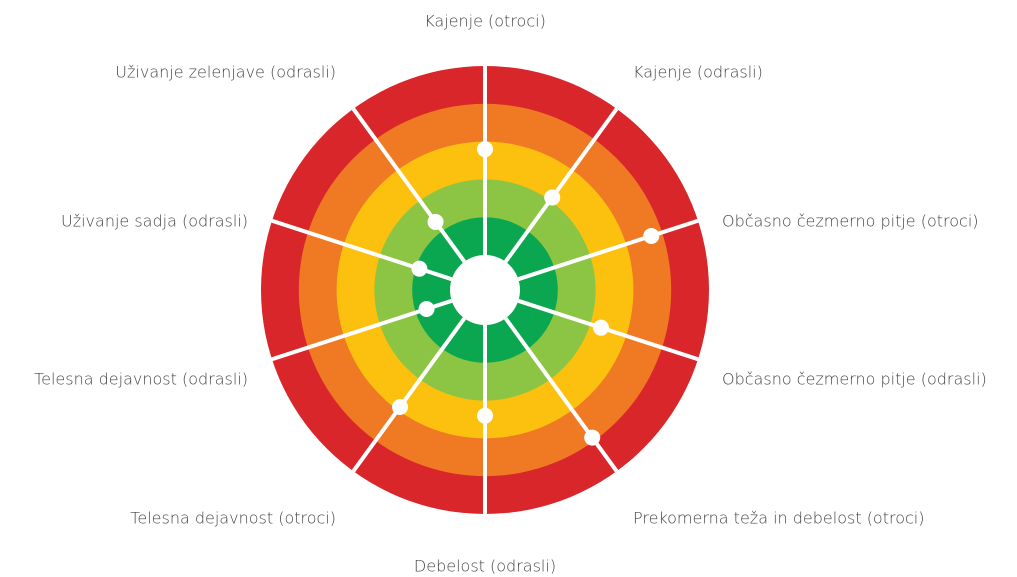  I want to click on category-label: Uživanje zelenjave (odrasli), so click(225, 72).